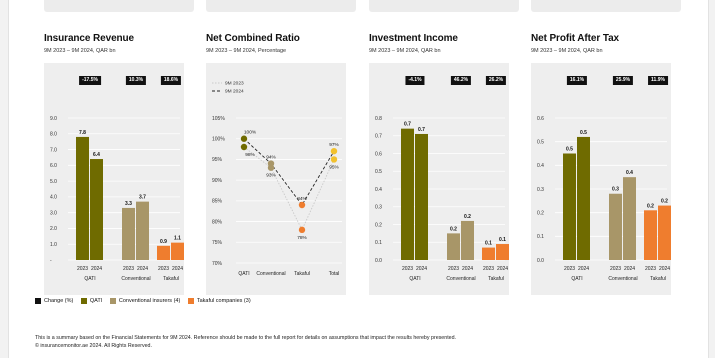 The width and height of the screenshot is (715, 358). What do you see at coordinates (217, 243) in the screenshot?
I see `y-tick-label: 75%` at bounding box center [217, 243].